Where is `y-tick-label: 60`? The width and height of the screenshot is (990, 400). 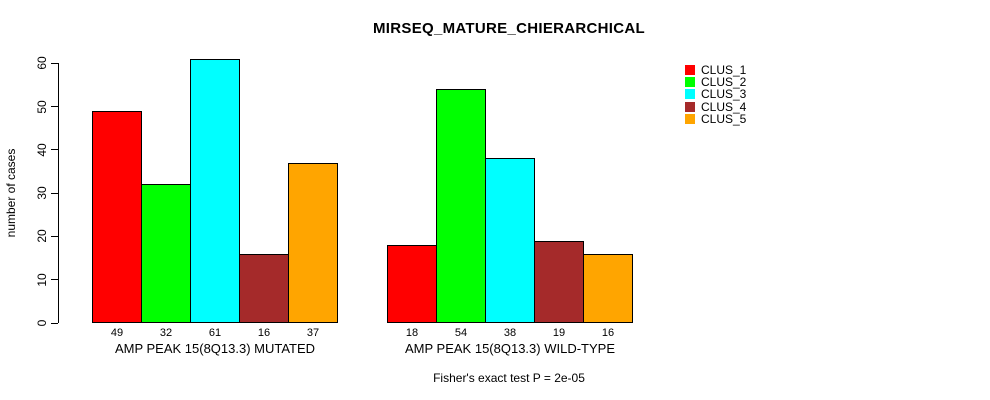 y-tick-label: 60 is located at coordinates (42, 63).